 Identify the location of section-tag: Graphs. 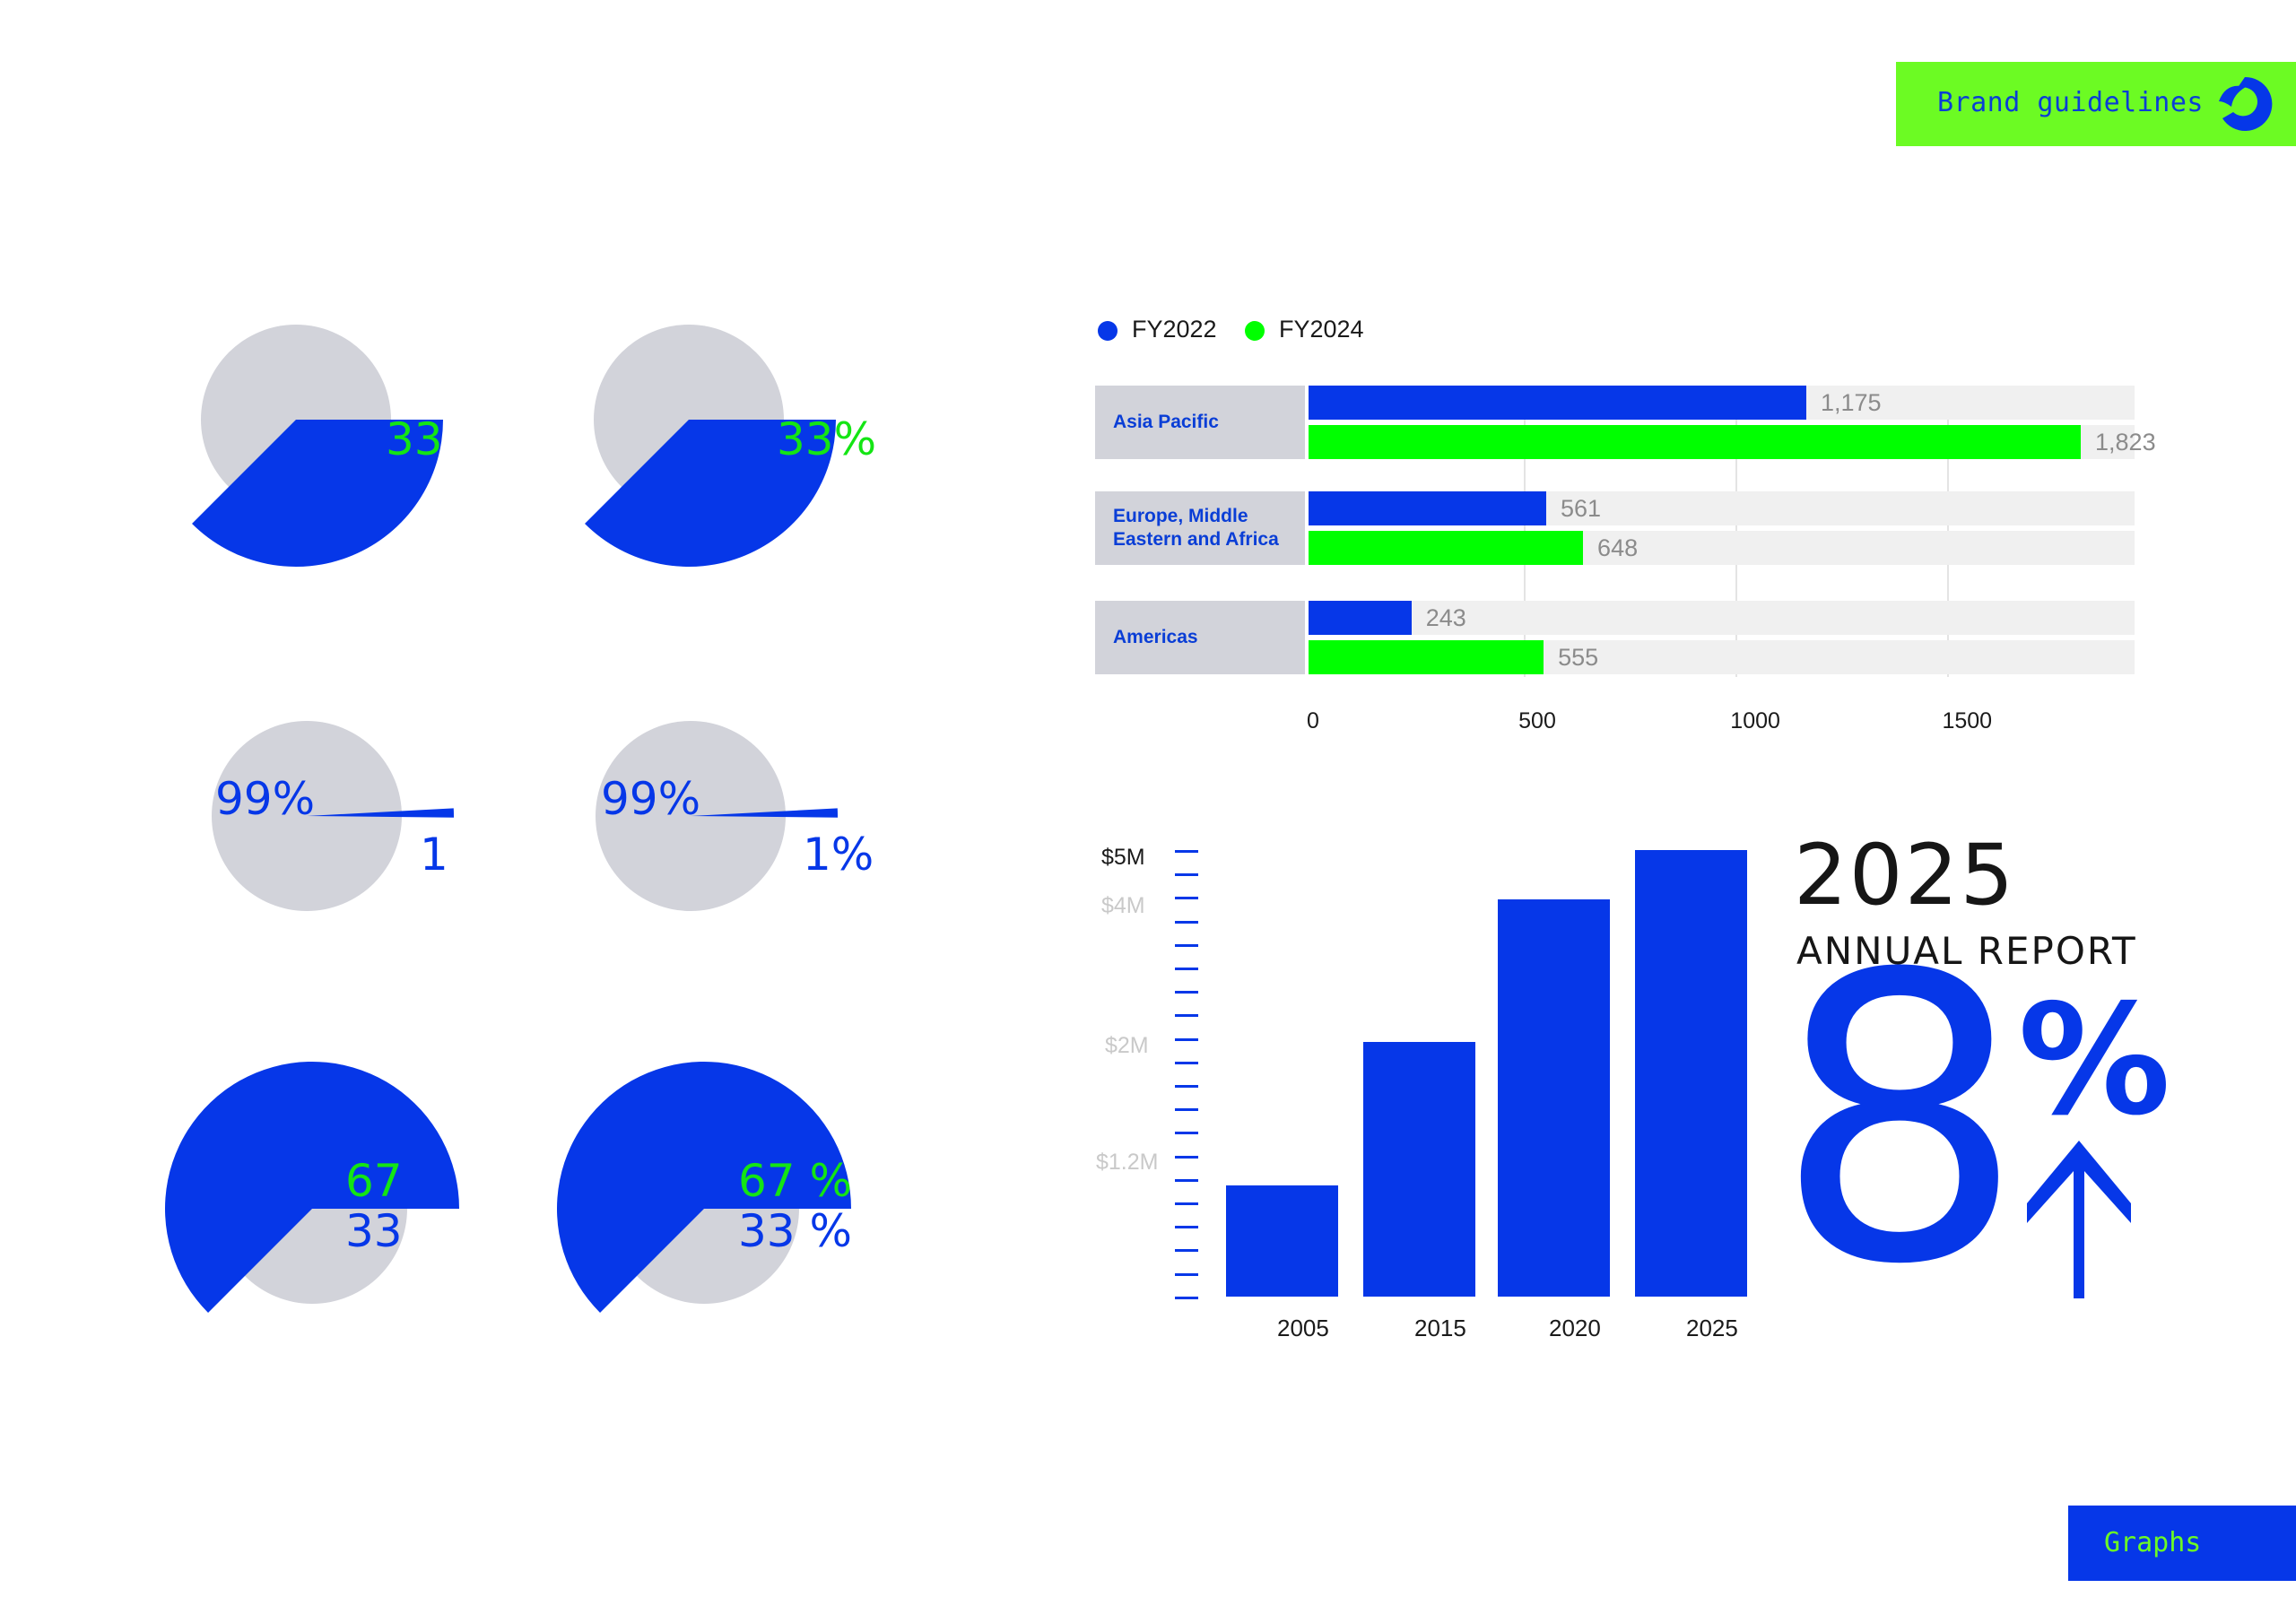
(2182, 1543).